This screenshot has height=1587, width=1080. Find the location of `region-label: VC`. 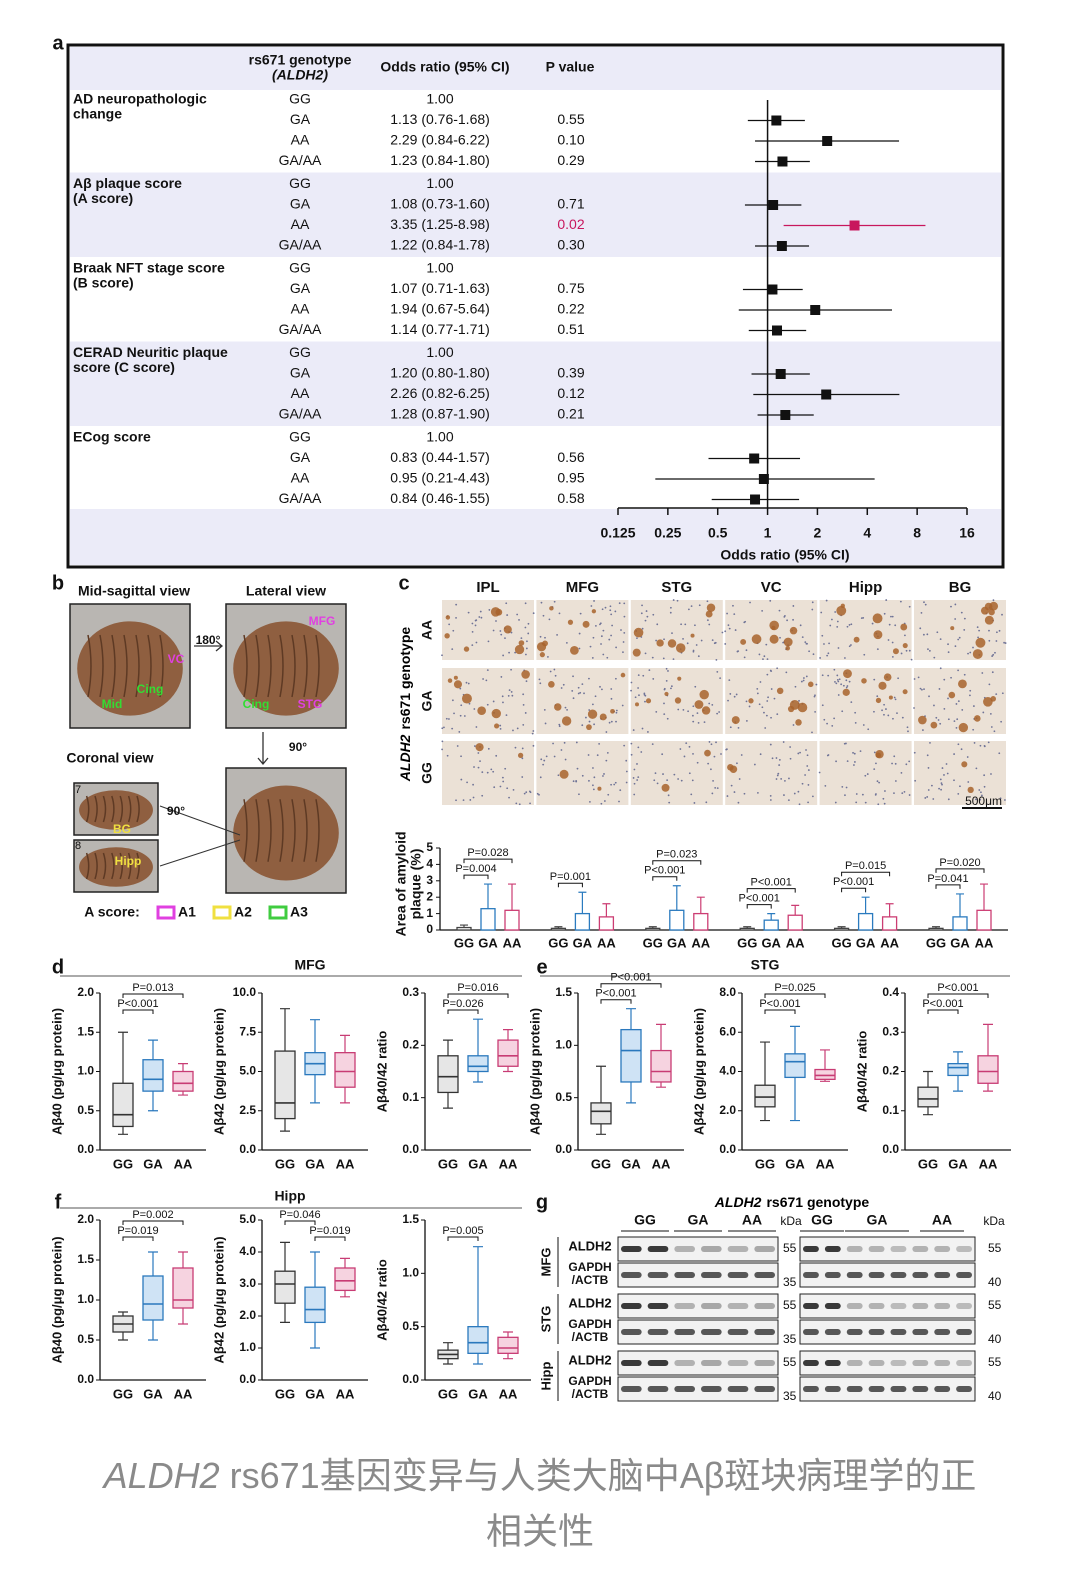

region-label: VC is located at coordinates (176, 659).